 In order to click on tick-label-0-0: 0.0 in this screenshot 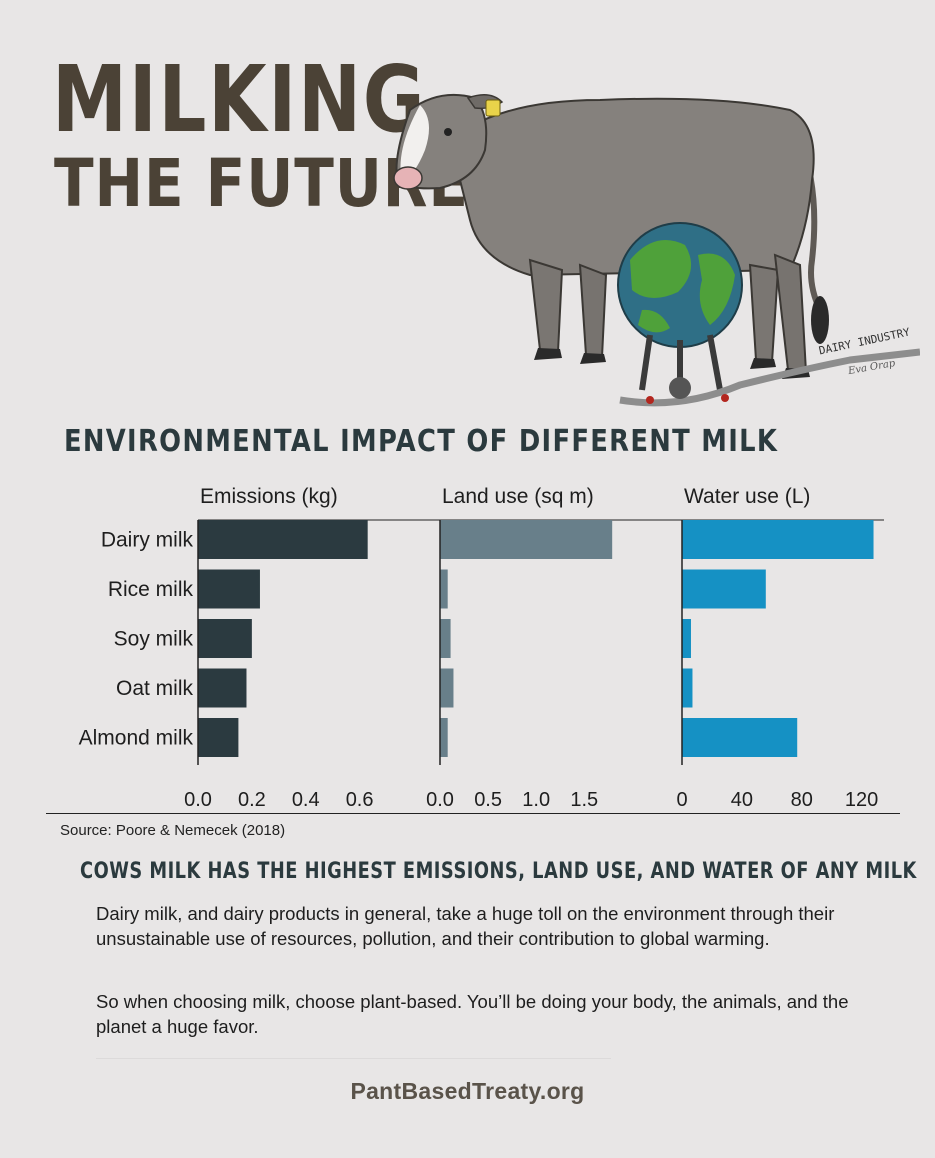, I will do `click(198, 800)`.